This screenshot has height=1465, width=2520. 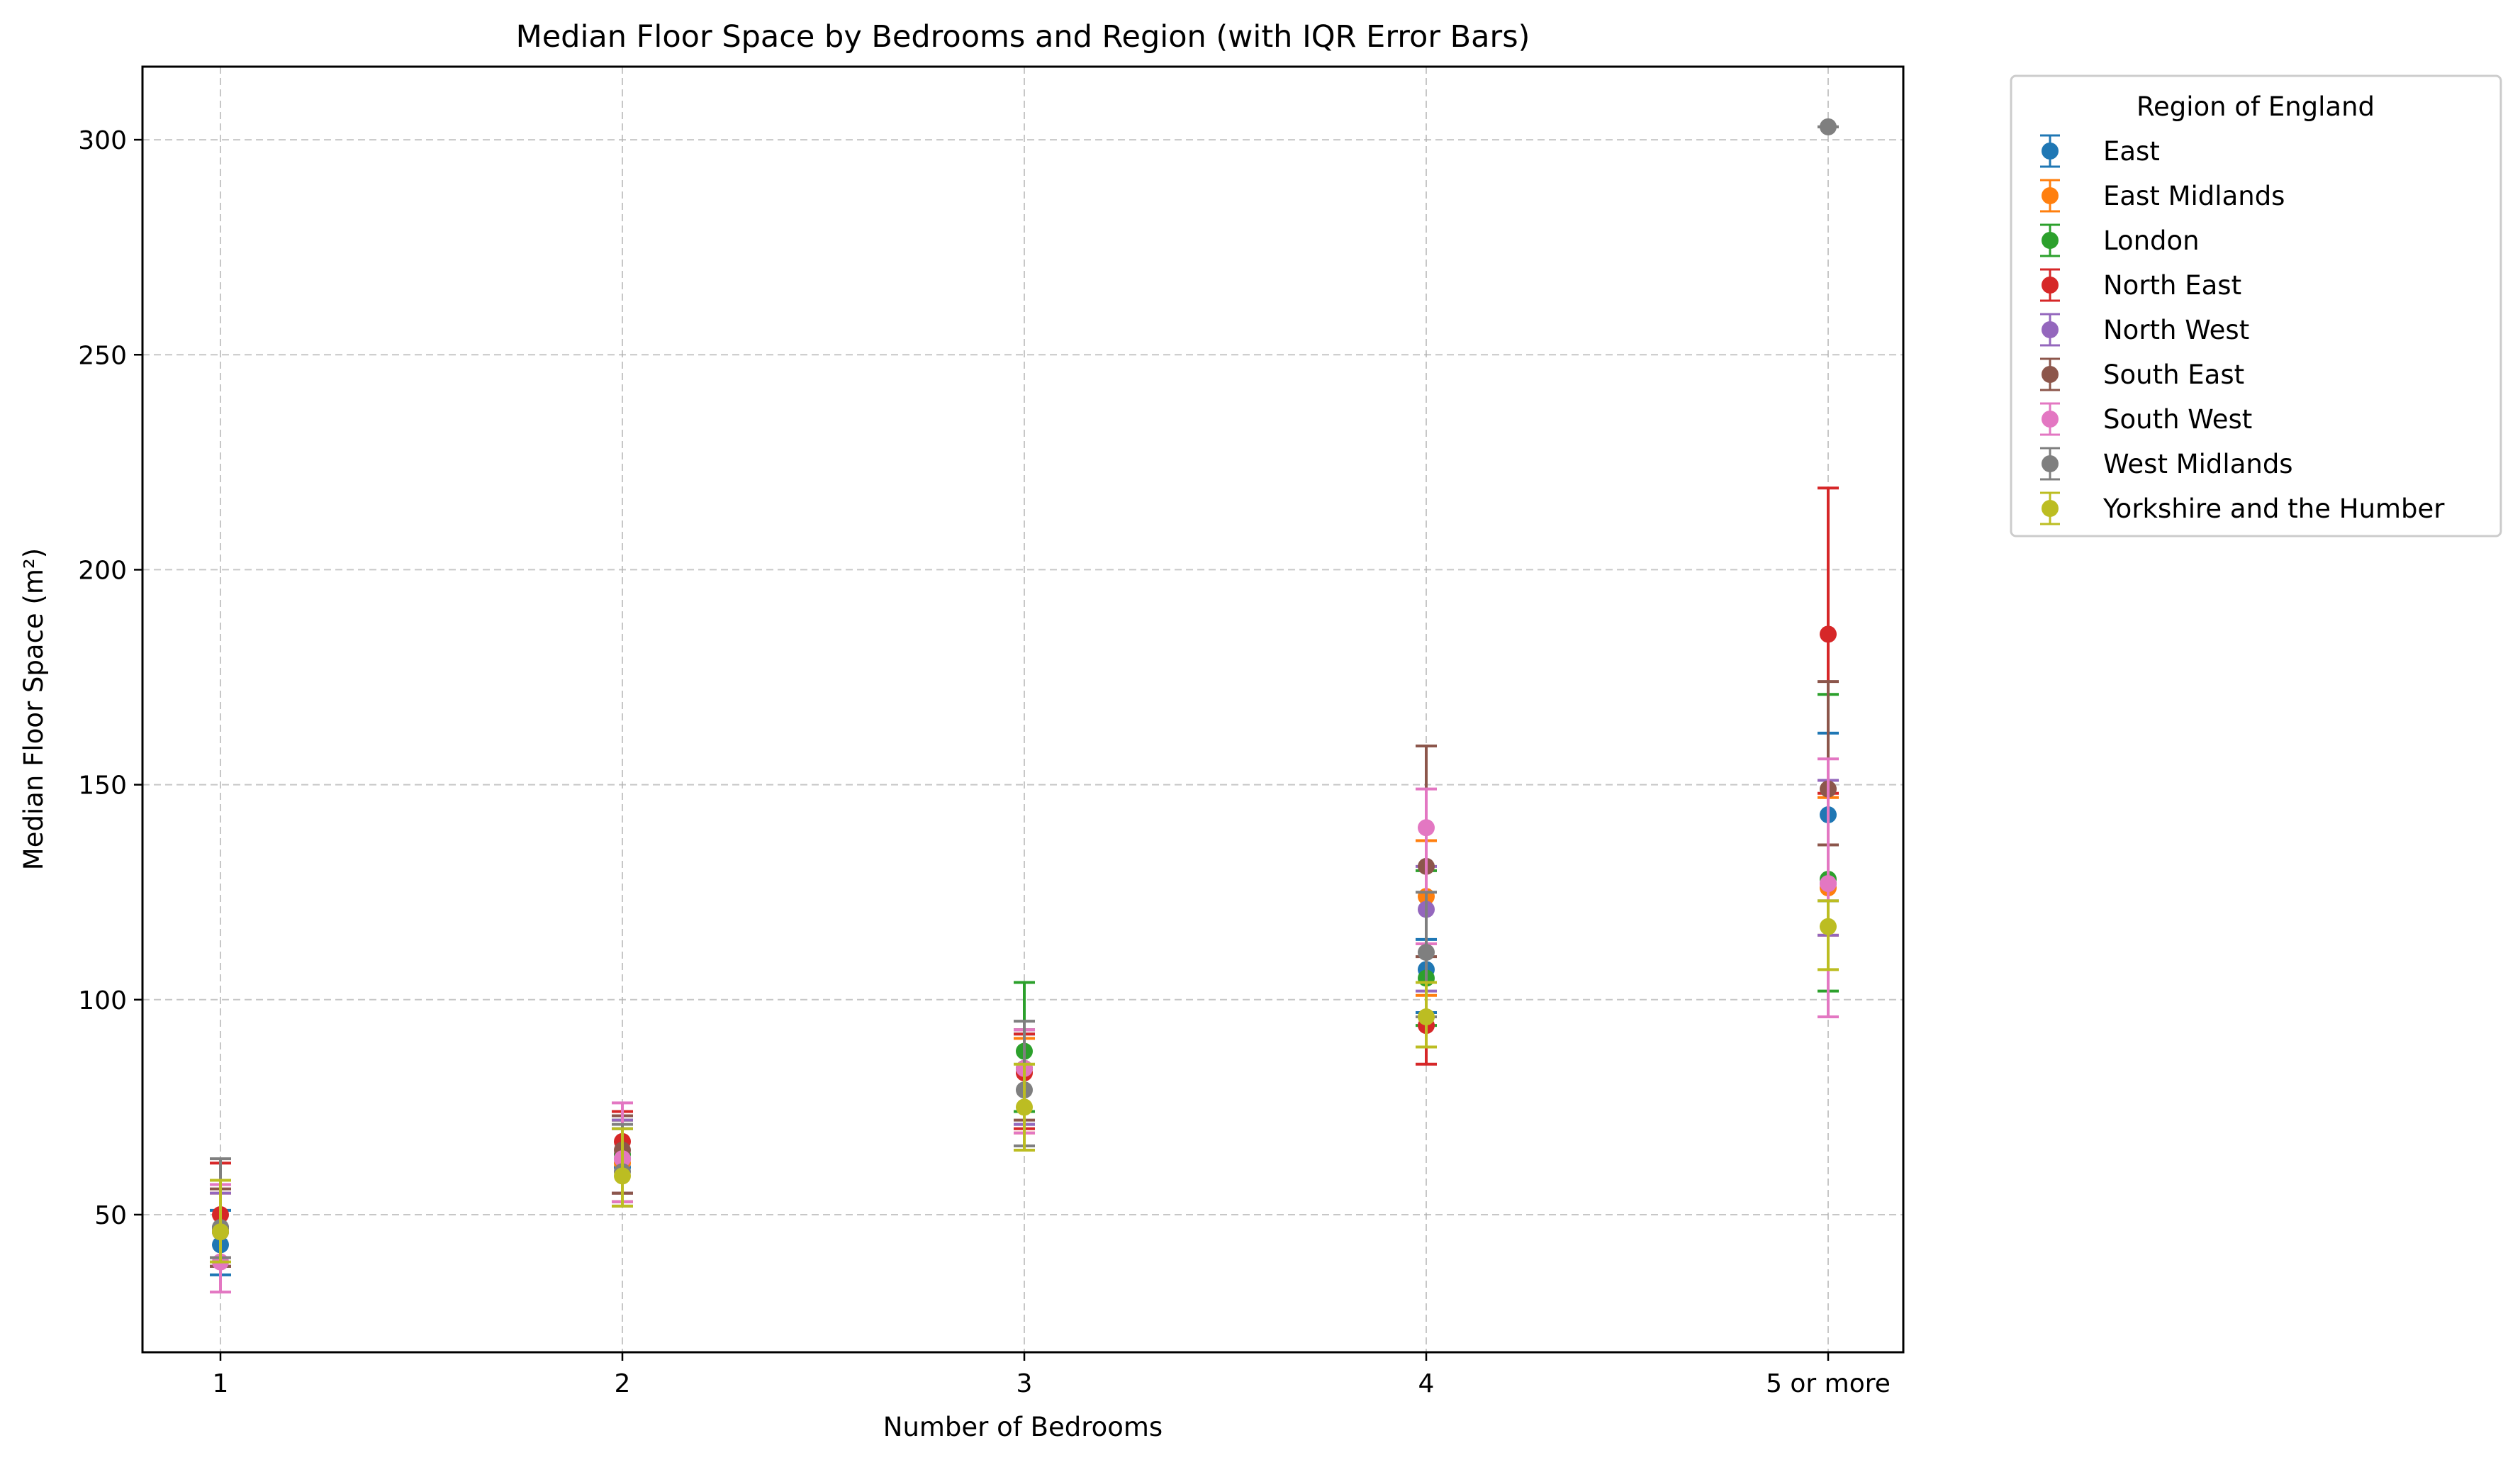 I want to click on legend-item: South East, so click(x=2142, y=374).